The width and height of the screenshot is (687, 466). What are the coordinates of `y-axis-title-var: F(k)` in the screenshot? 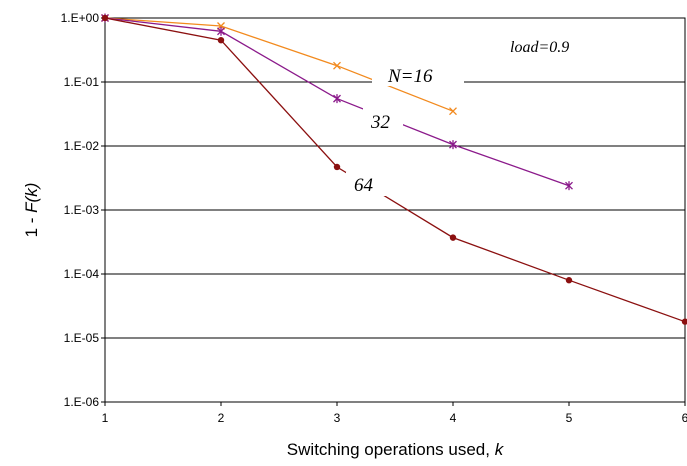 It's located at (31, 198).